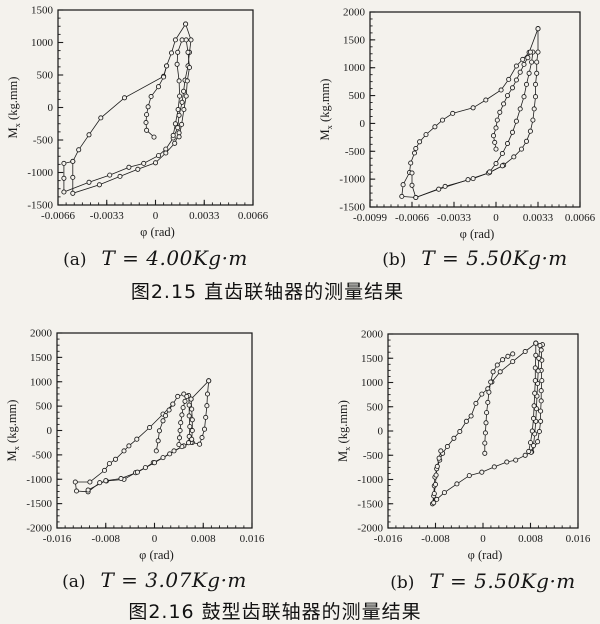 The height and width of the screenshot is (624, 600). What do you see at coordinates (58, 216) in the screenshot?
I see `x-tick-label: -0.0066` at bounding box center [58, 216].